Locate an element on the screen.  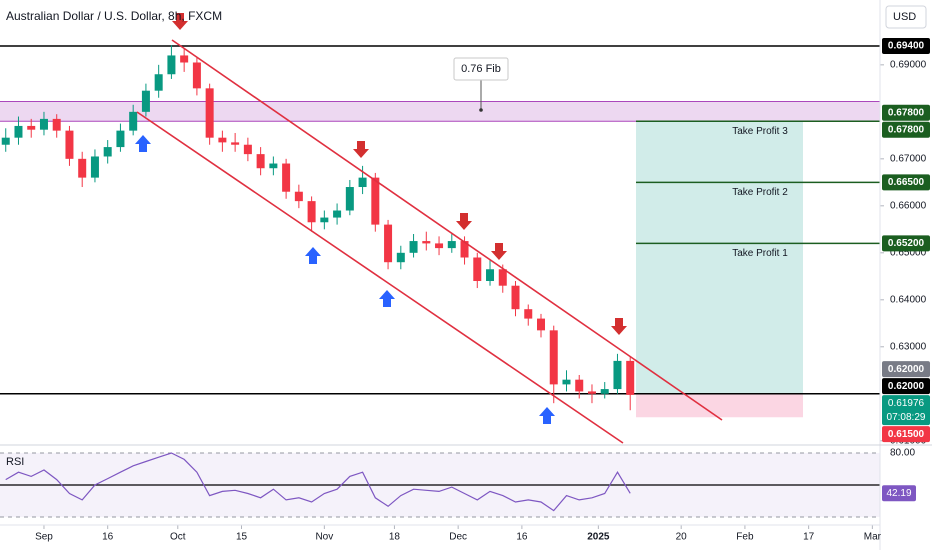
price-tag-label: 0.61976 is located at coordinates (906, 403).